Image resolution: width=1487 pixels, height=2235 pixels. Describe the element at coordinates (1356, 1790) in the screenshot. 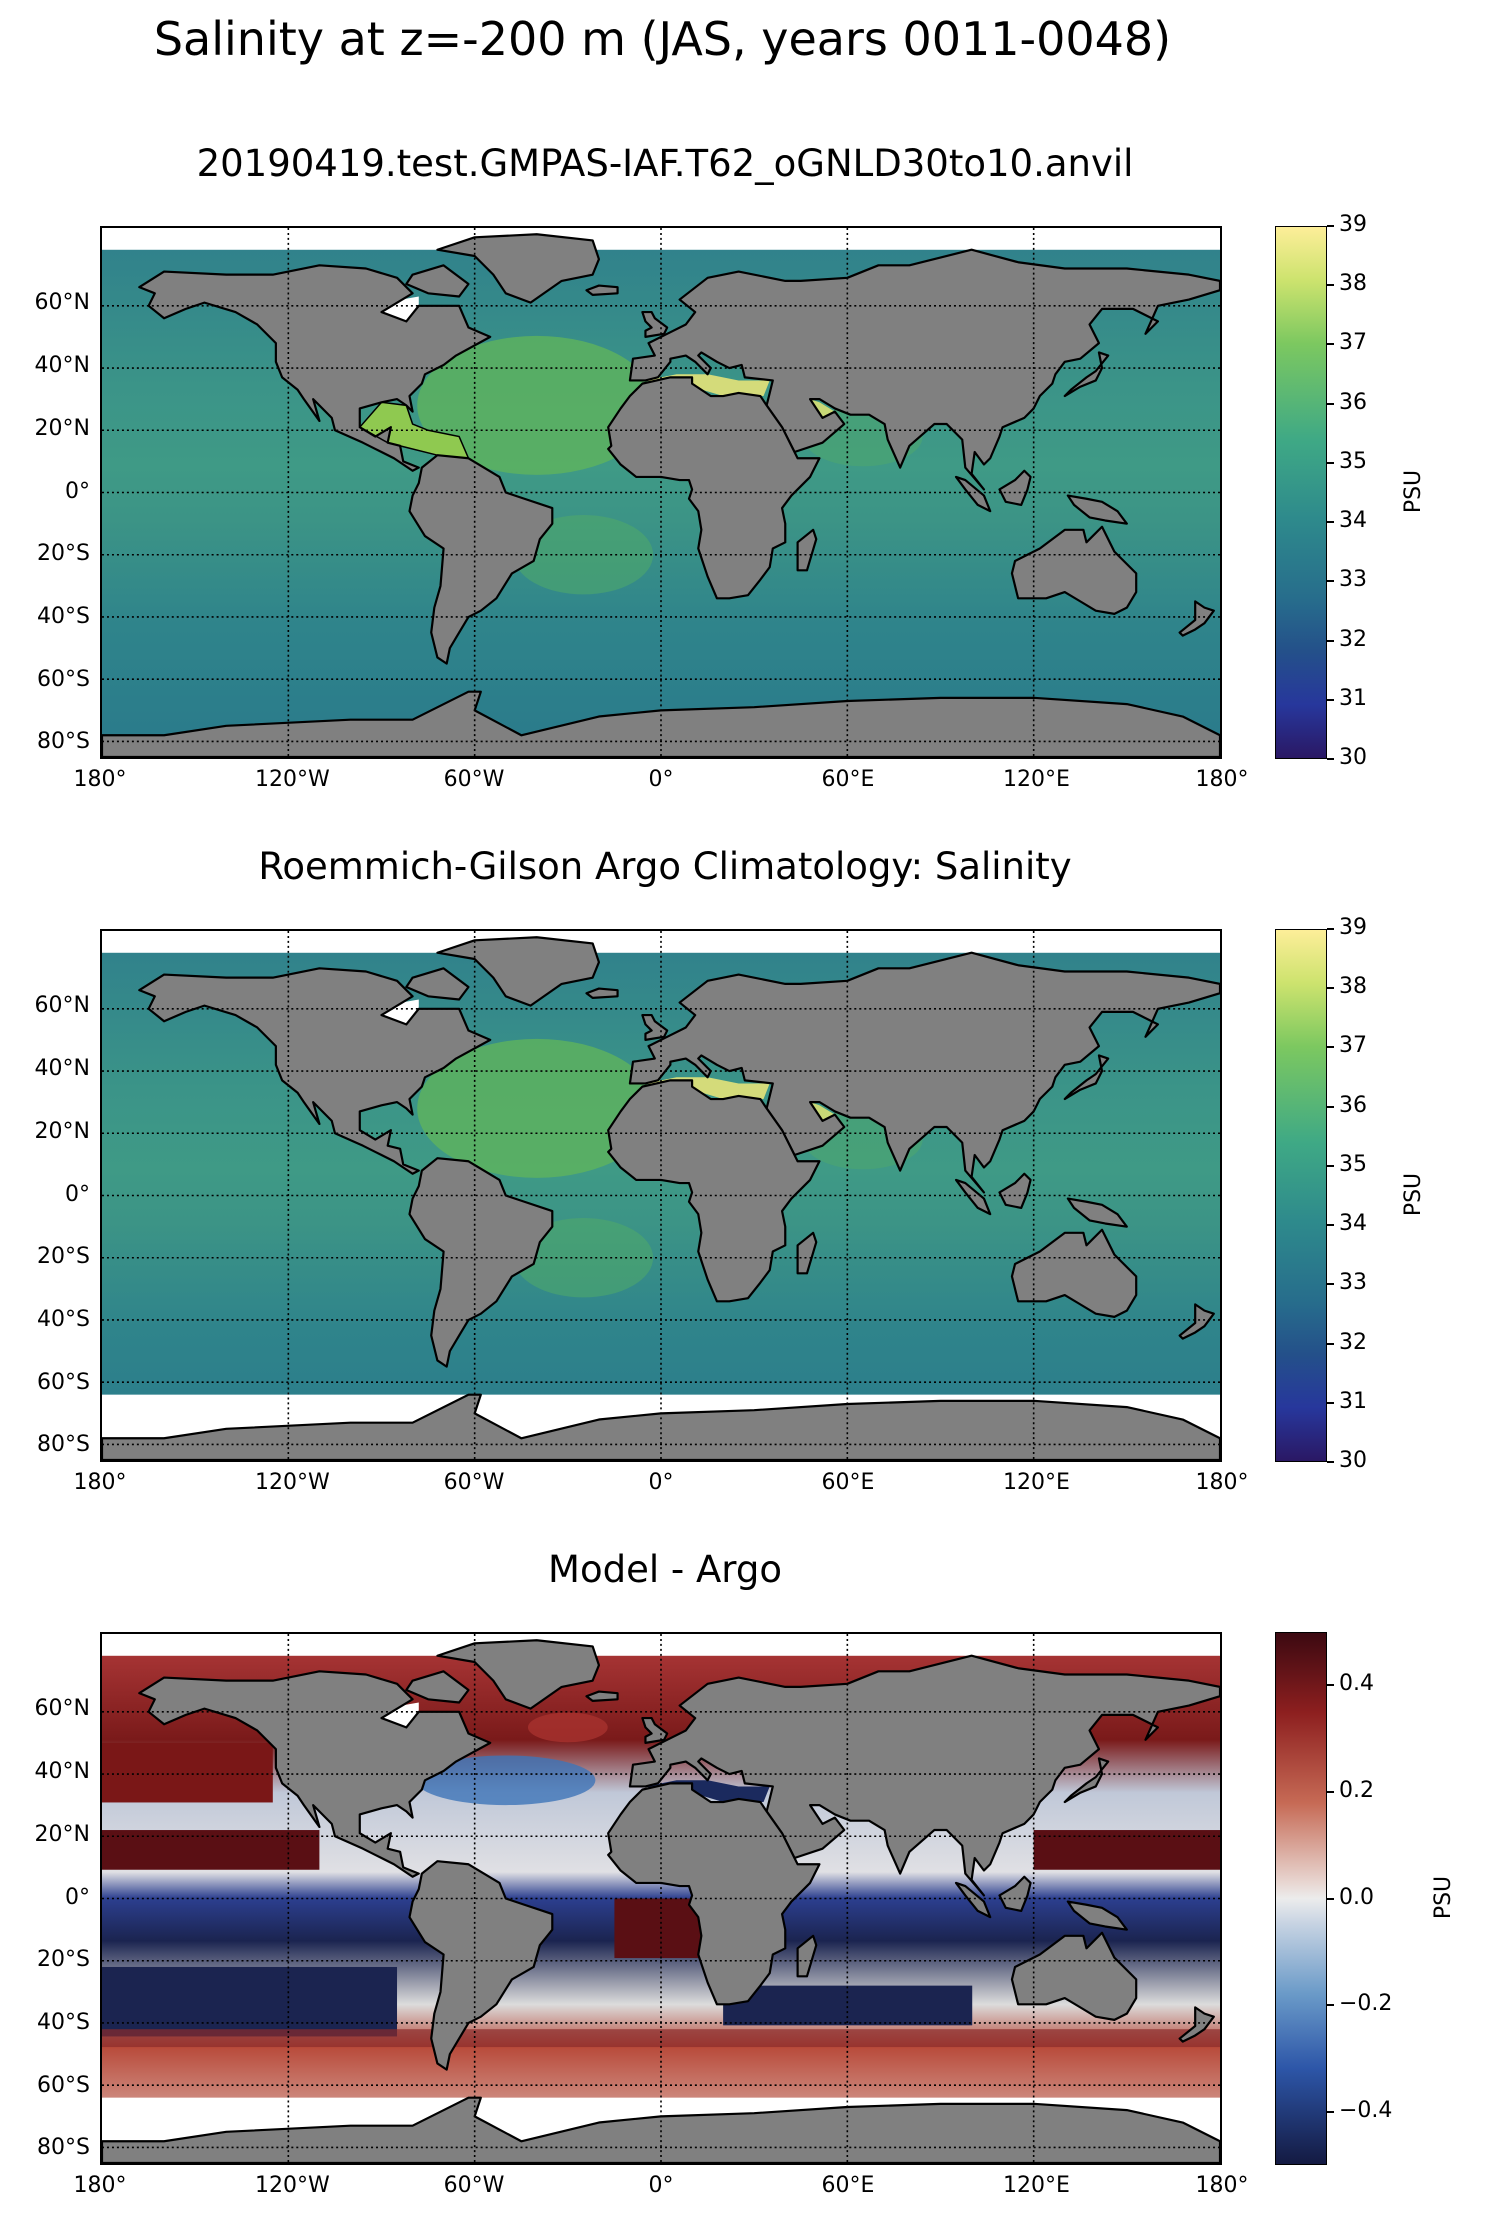

I see `colorbar-tick-label: 0.2` at that location.